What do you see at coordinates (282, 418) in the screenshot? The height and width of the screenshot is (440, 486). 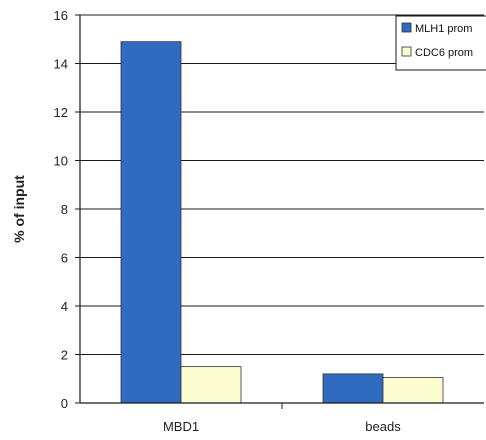 I see `x-category-labels: MBD1 beads` at bounding box center [282, 418].